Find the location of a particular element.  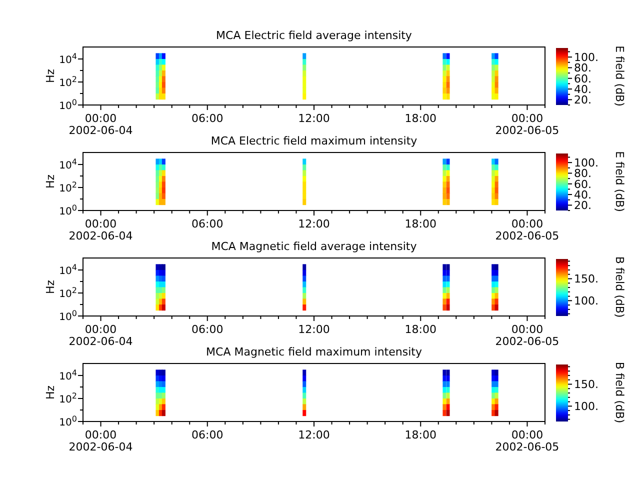

chart-title: MCA Magnetic field average intensity is located at coordinates (314, 246).